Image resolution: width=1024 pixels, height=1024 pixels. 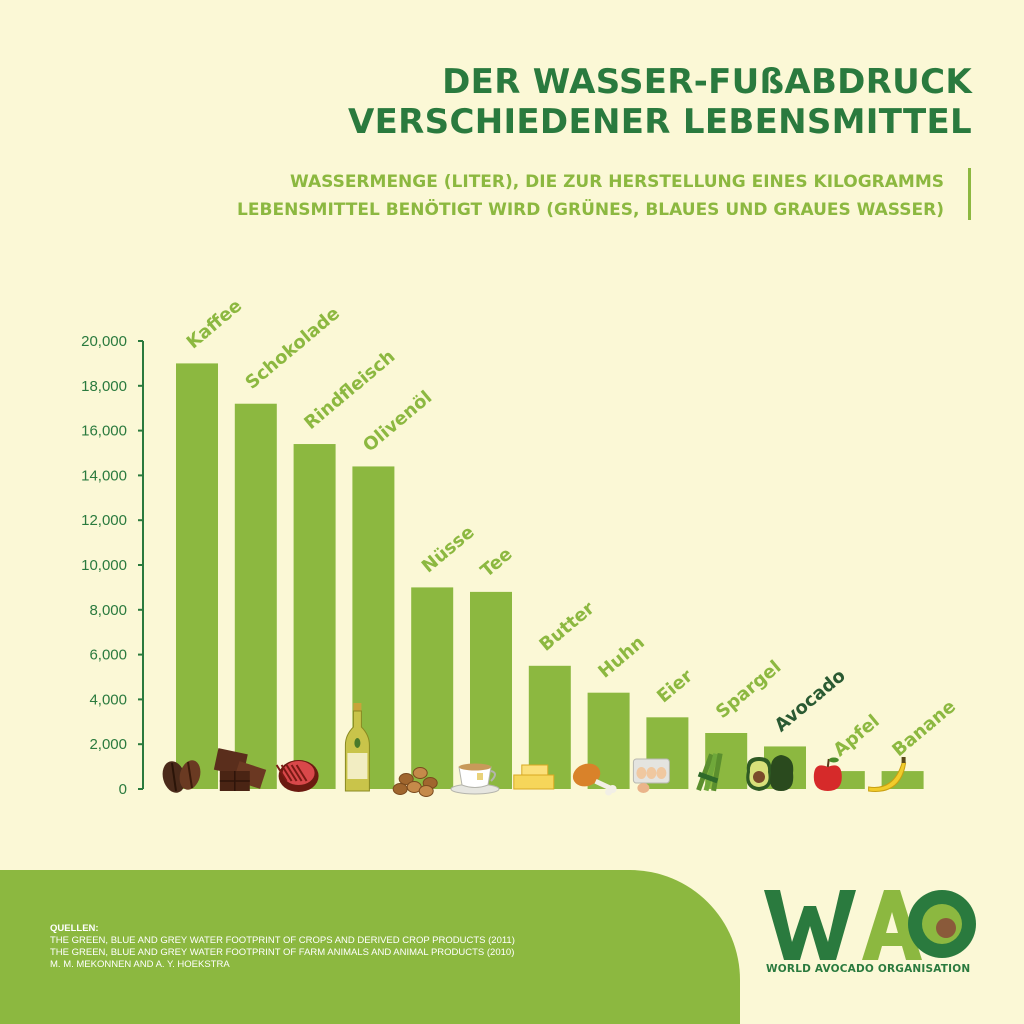 What do you see at coordinates (357, 747) in the screenshot?
I see `olive-oil-bottle-icon` at bounding box center [357, 747].